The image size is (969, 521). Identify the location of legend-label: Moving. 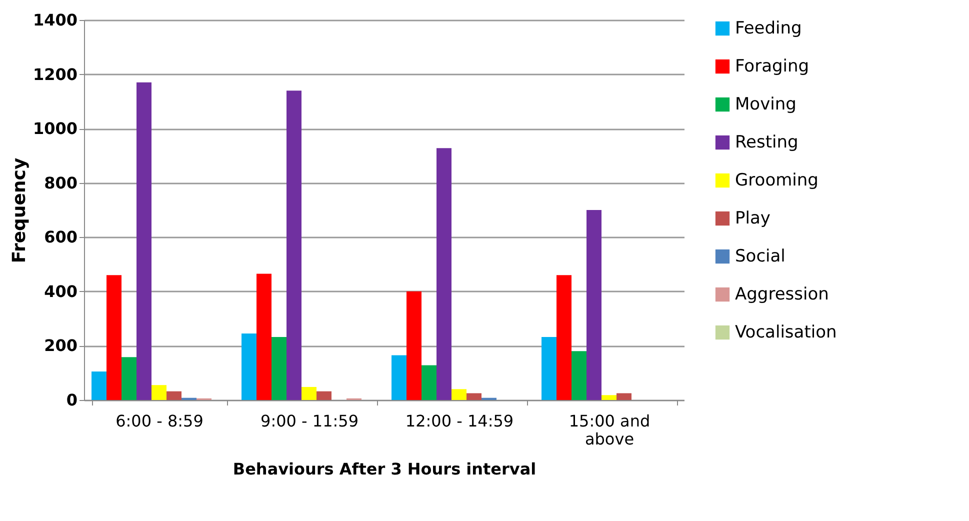
(765, 104).